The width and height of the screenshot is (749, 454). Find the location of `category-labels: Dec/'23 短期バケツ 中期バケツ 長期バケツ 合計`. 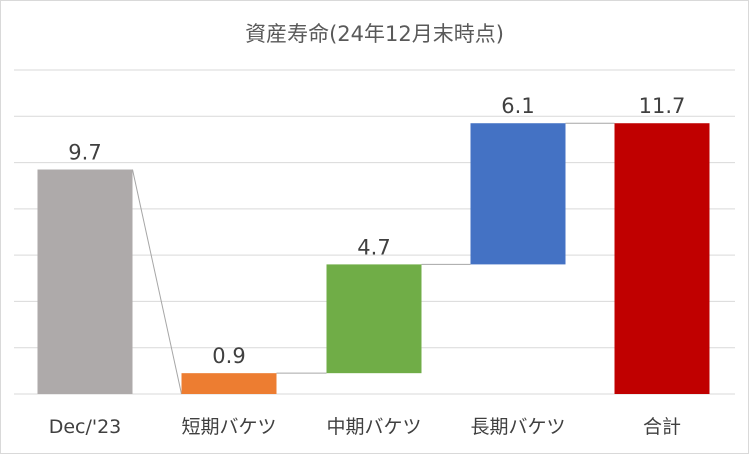

category-labels: Dec/'23 短期バケツ 中期バケツ 長期バケツ 合計 is located at coordinates (365, 427).